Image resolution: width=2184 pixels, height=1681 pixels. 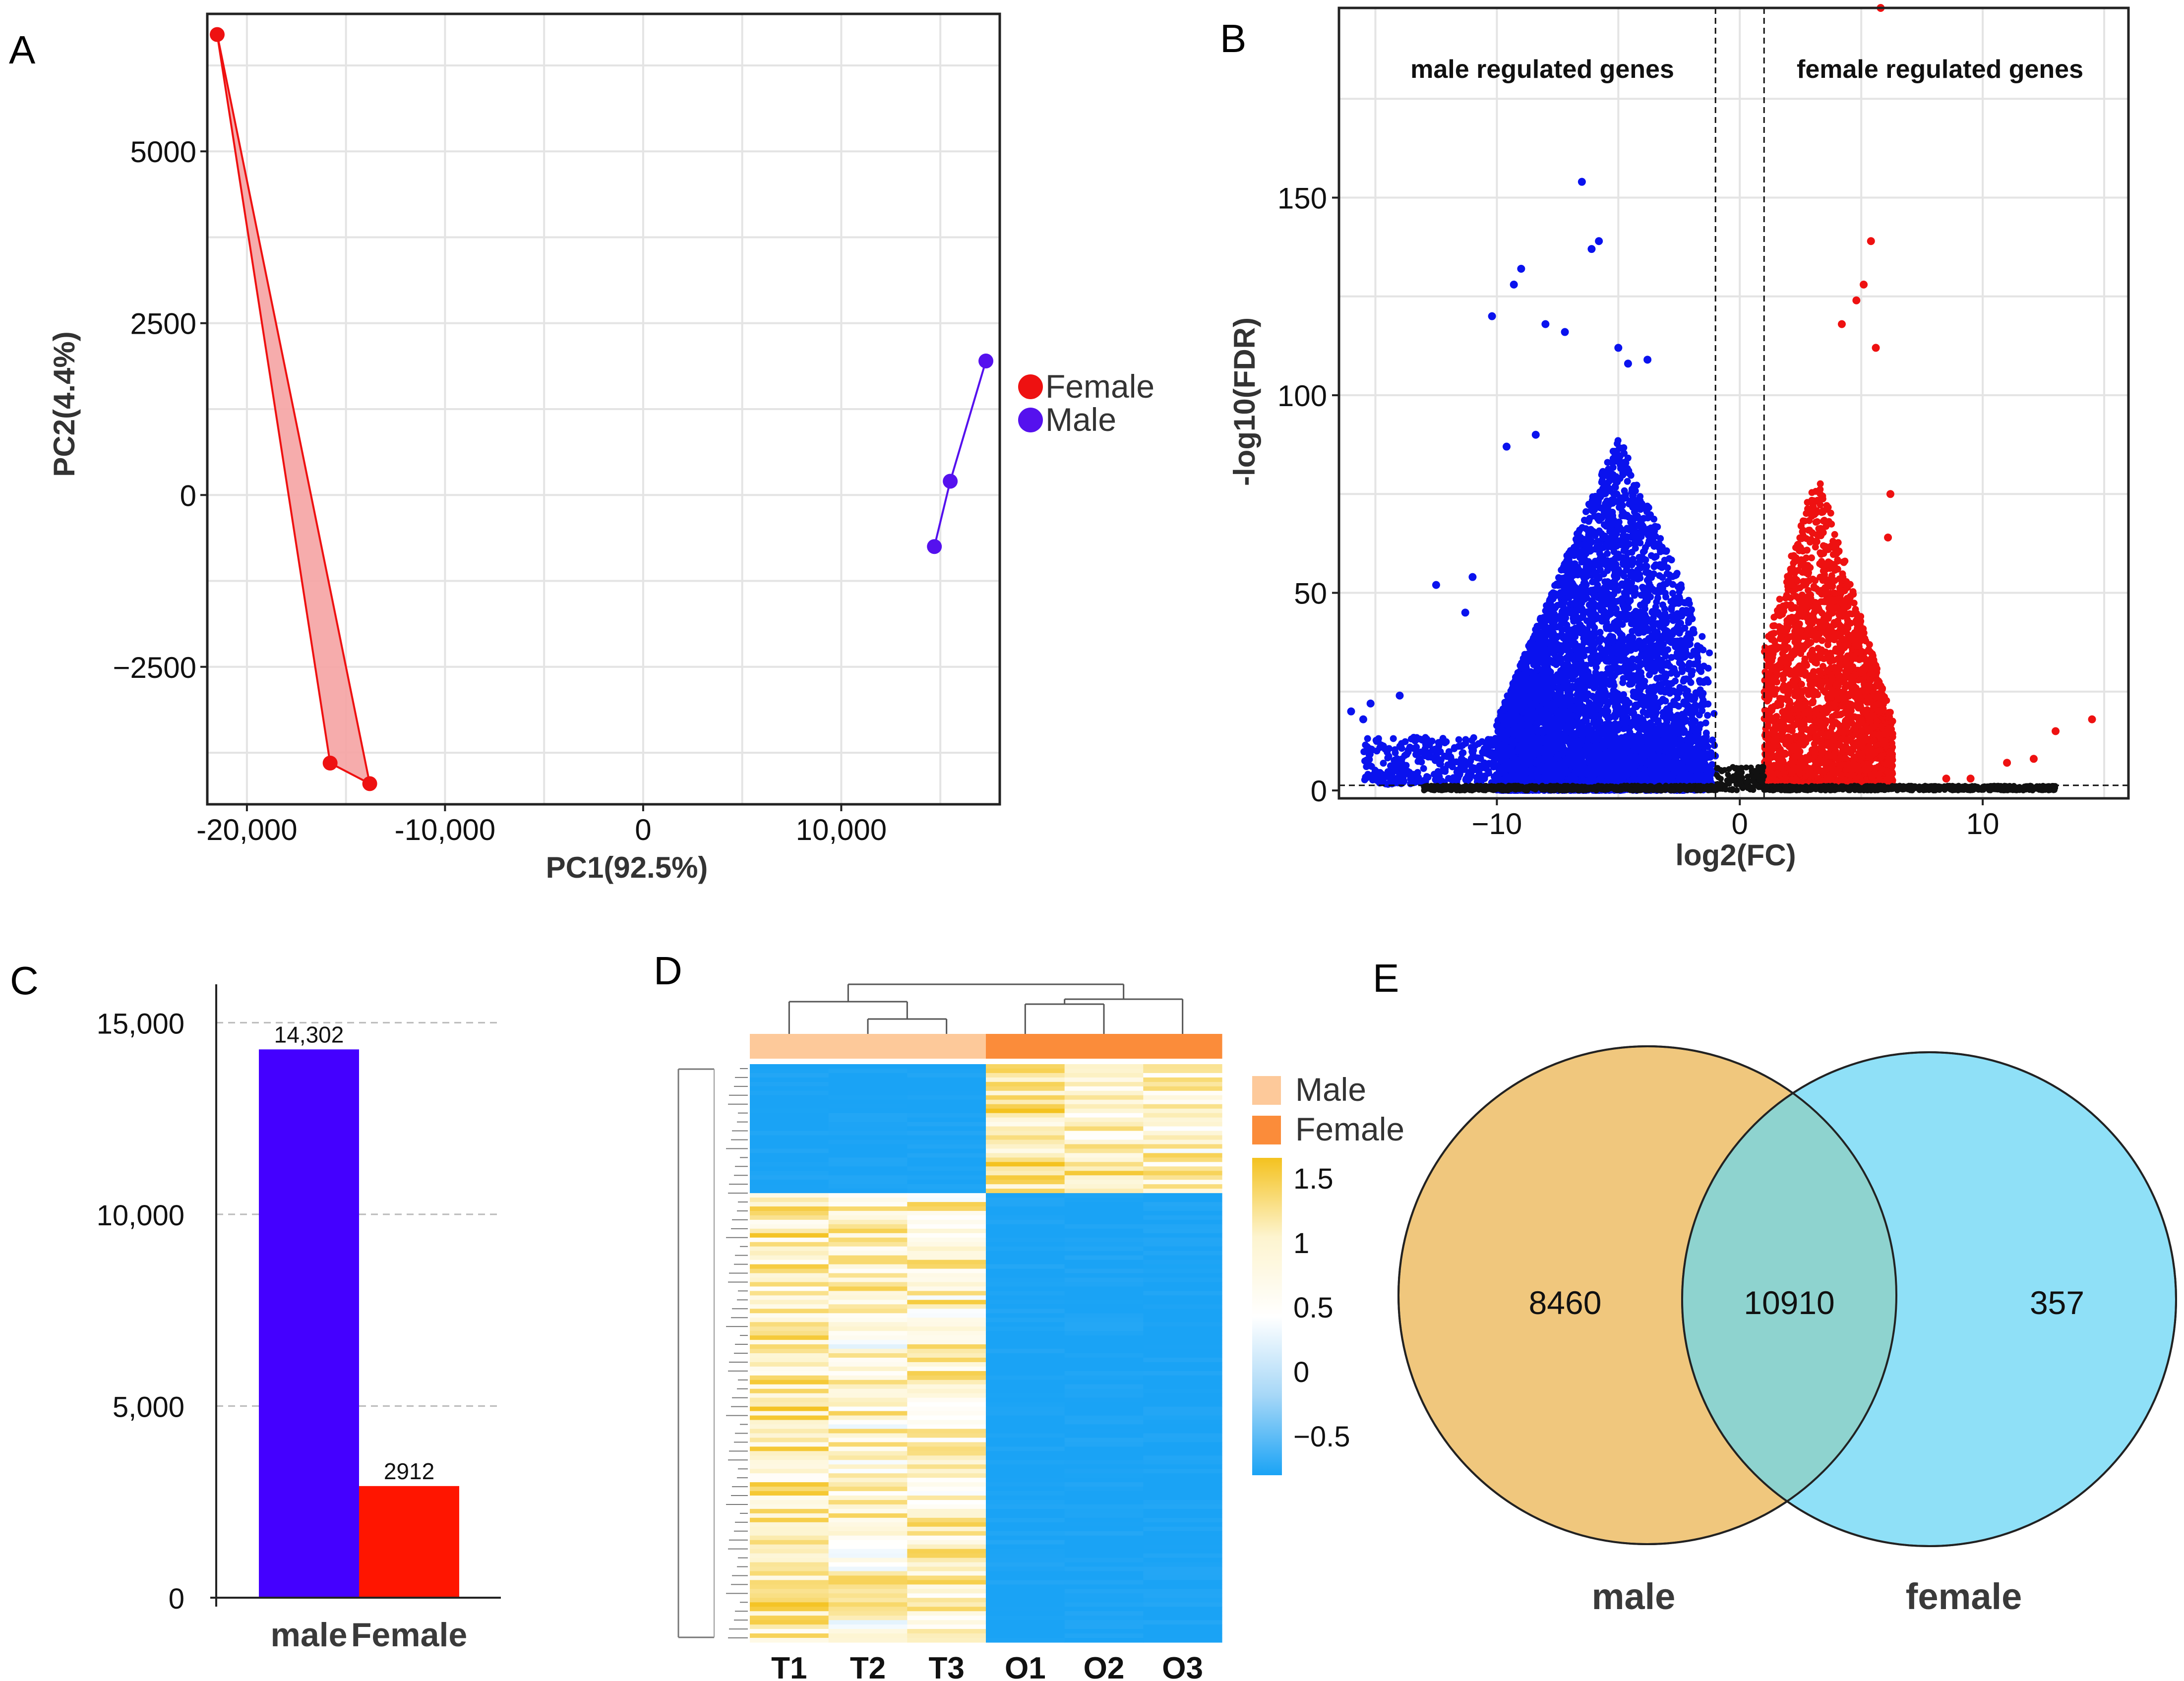 I want to click on panel-label-d: D, so click(x=668, y=971).